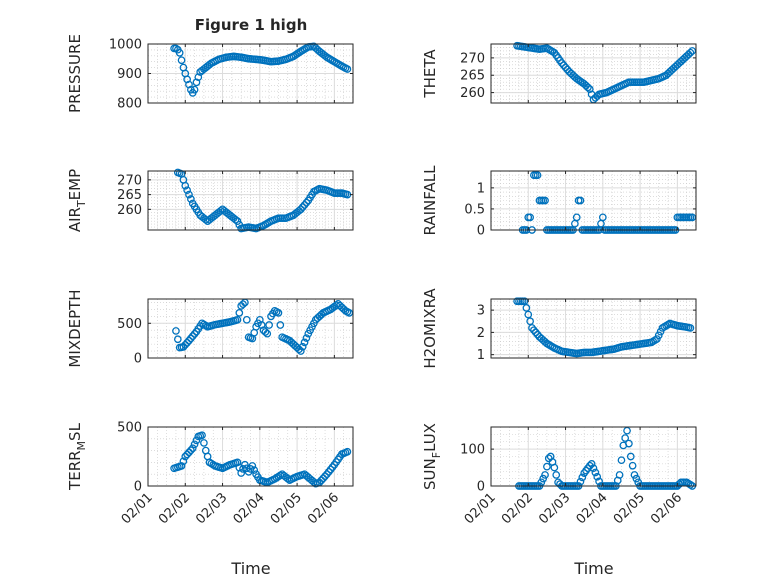 This screenshot has width=778, height=583. Describe the element at coordinates (432, 456) in the screenshot. I see `y-axis-label: SUNFLUX` at that location.